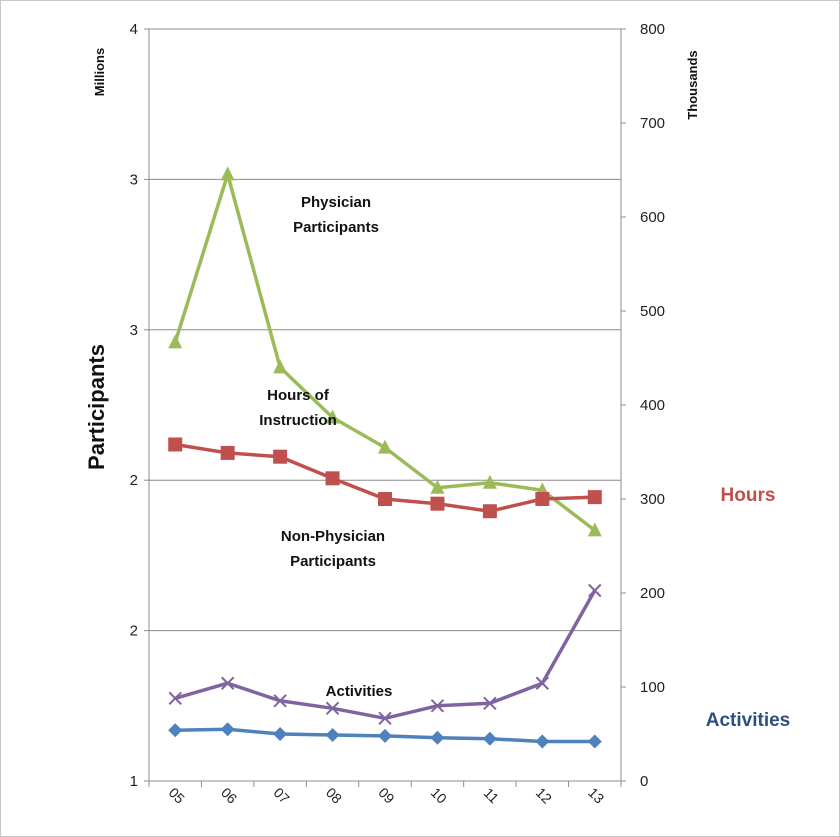 This screenshot has width=840, height=837. I want to click on annotation-non-physician-line2: Participants, so click(333, 561).